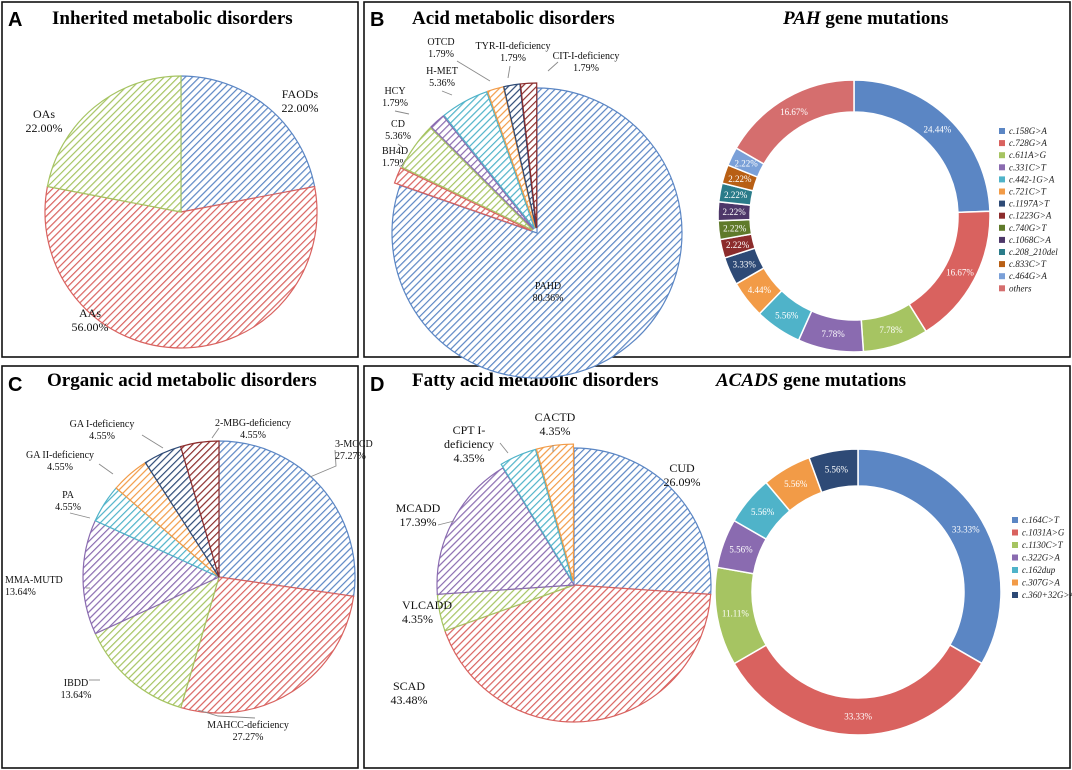 This screenshot has width=1072, height=770. What do you see at coordinates (586, 68) in the screenshot?
I see `value-cit-i-deficiency: 1.79%` at bounding box center [586, 68].